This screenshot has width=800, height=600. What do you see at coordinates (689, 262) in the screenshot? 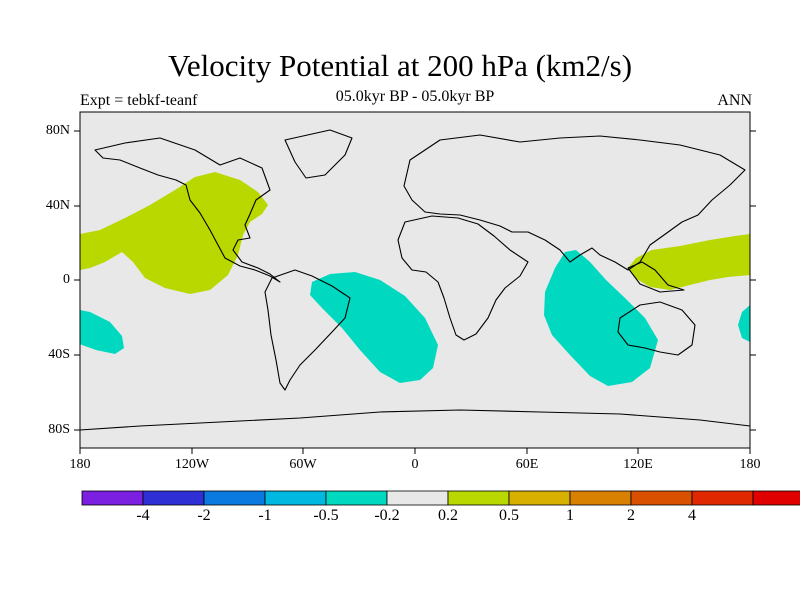
I see `positive-region-west-pacific` at bounding box center [689, 262].